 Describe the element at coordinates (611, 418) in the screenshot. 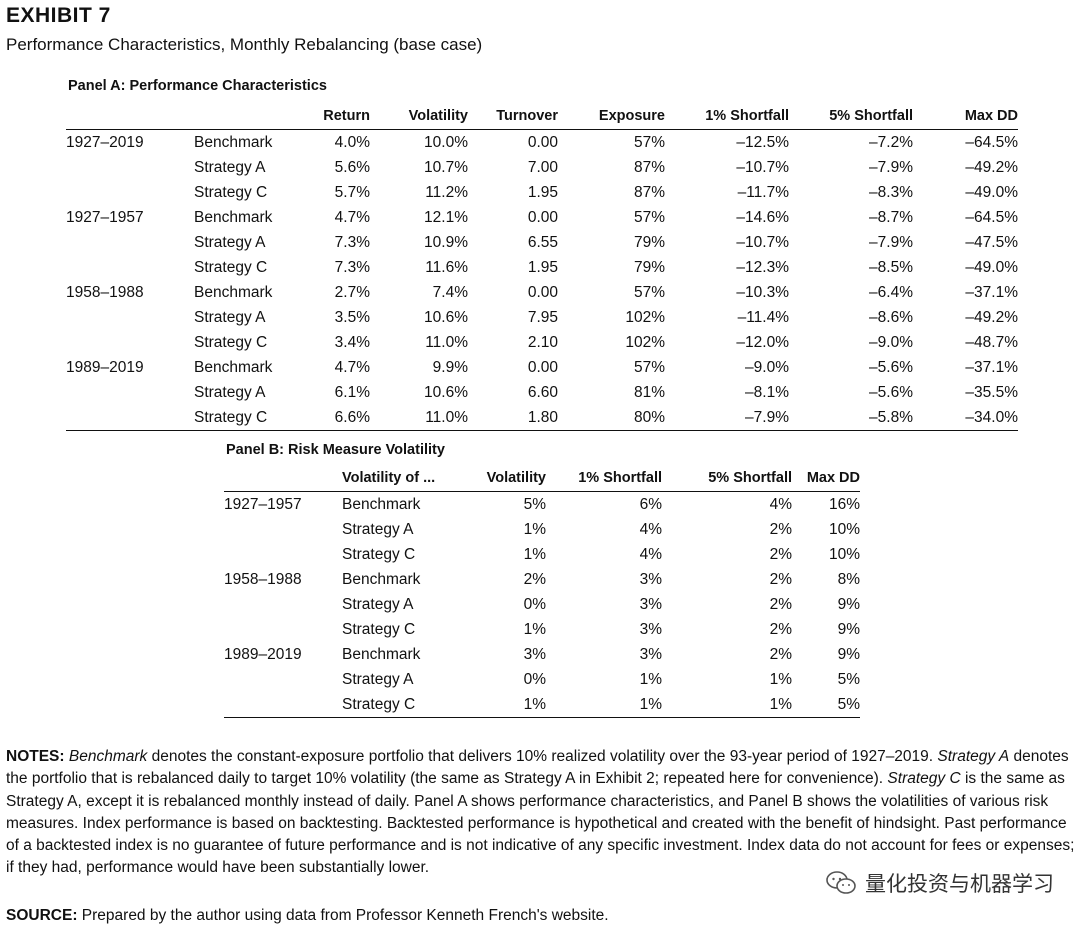

I see `table-cell: 80%` at that location.